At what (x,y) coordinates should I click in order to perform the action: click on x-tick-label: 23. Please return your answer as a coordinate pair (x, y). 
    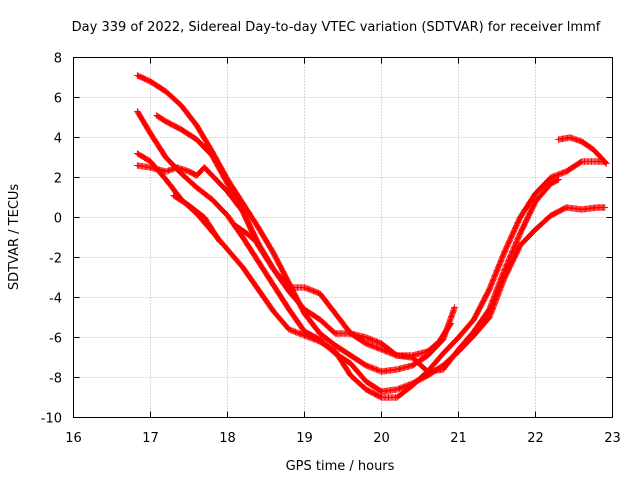
    Looking at the image, I should click on (612, 438).